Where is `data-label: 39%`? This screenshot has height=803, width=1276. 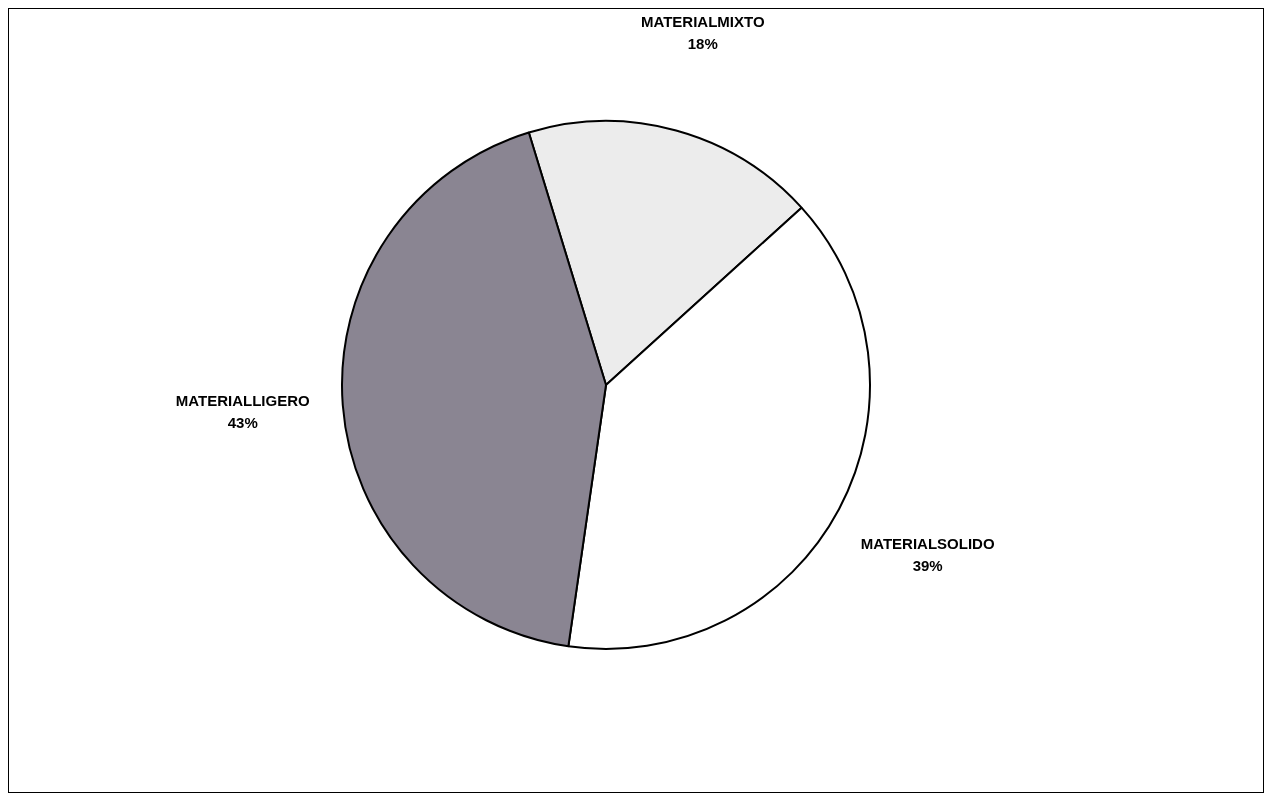 data-label: 39% is located at coordinates (927, 566).